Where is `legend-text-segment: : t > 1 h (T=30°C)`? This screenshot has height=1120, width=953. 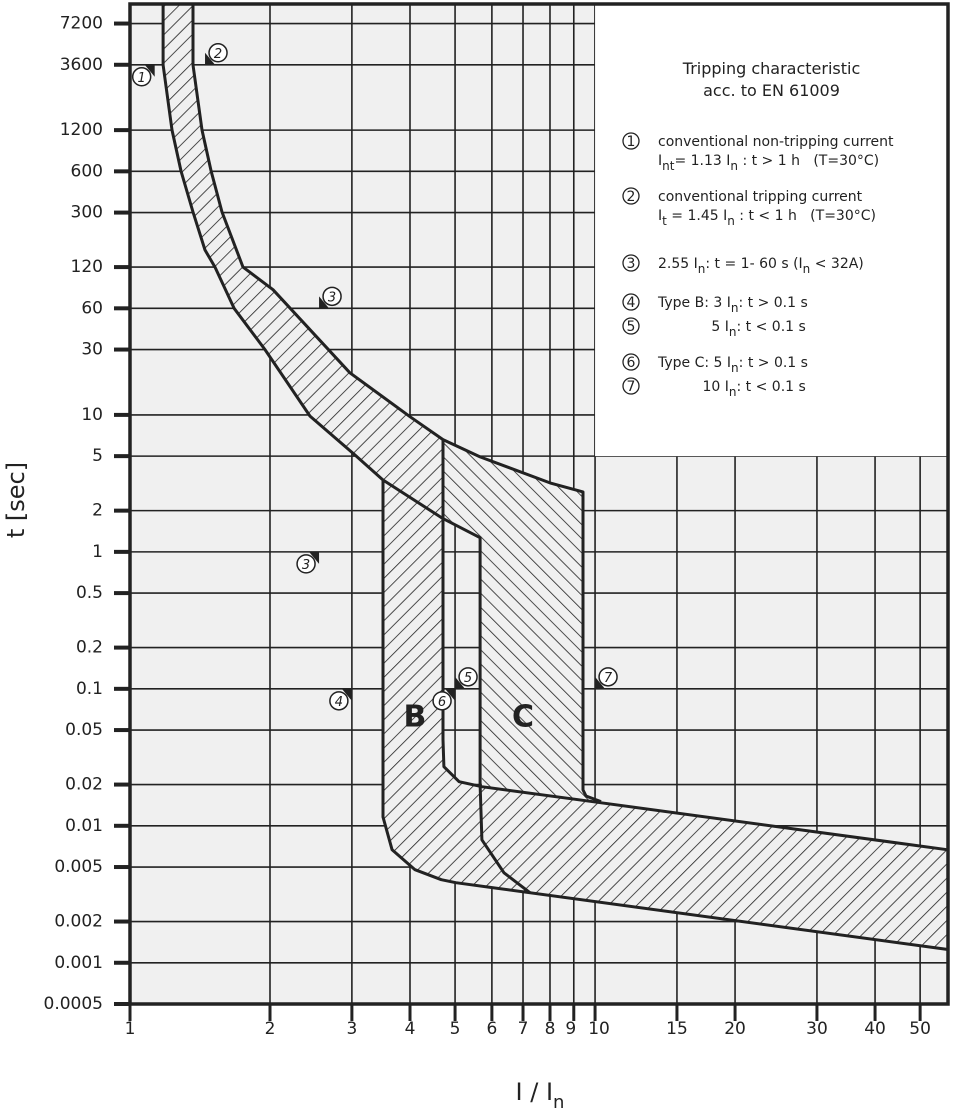 legend-text-segment: : t > 1 h (T=30°C) is located at coordinates (808, 161).